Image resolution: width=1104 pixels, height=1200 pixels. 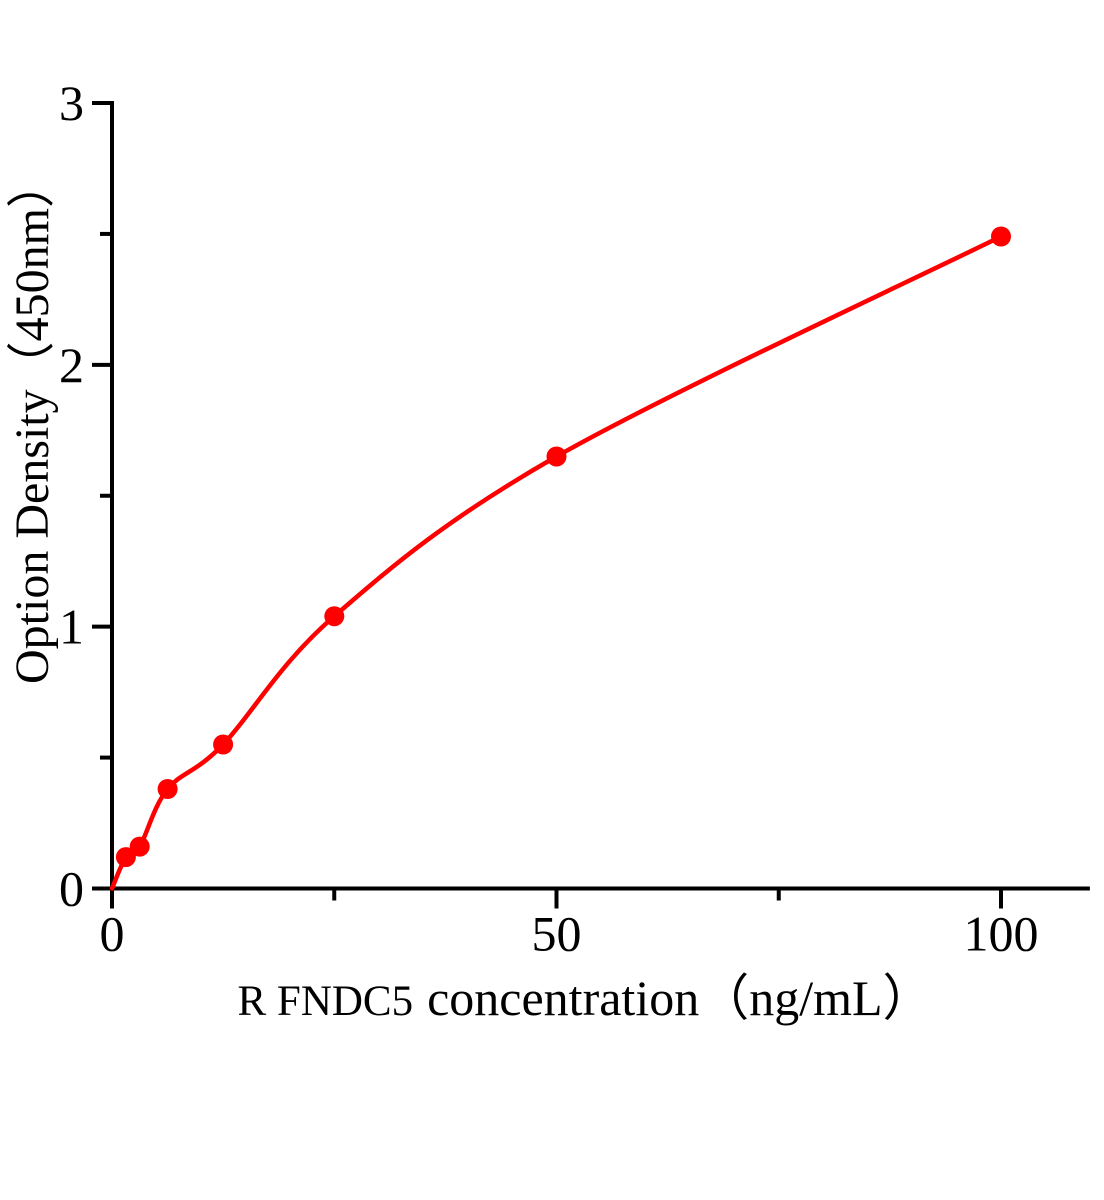 What do you see at coordinates (32, 422) in the screenshot?
I see `y-axis-title: Option Density（450nm）` at bounding box center [32, 422].